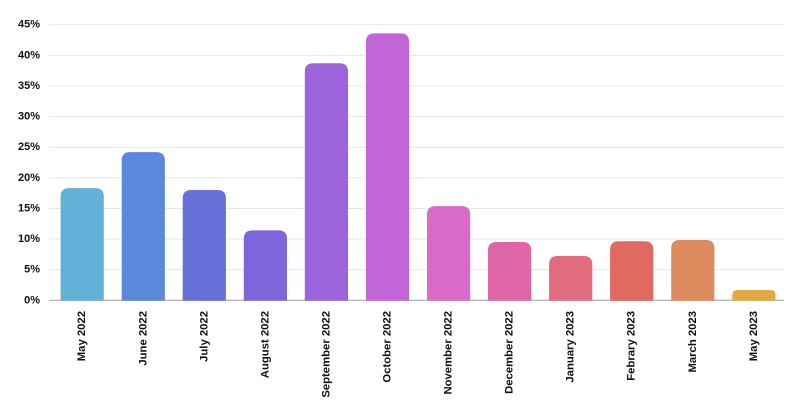 Image resolution: width=800 pixels, height=411 pixels. What do you see at coordinates (265, 344) in the screenshot?
I see `svg-text: August 2022` at bounding box center [265, 344].